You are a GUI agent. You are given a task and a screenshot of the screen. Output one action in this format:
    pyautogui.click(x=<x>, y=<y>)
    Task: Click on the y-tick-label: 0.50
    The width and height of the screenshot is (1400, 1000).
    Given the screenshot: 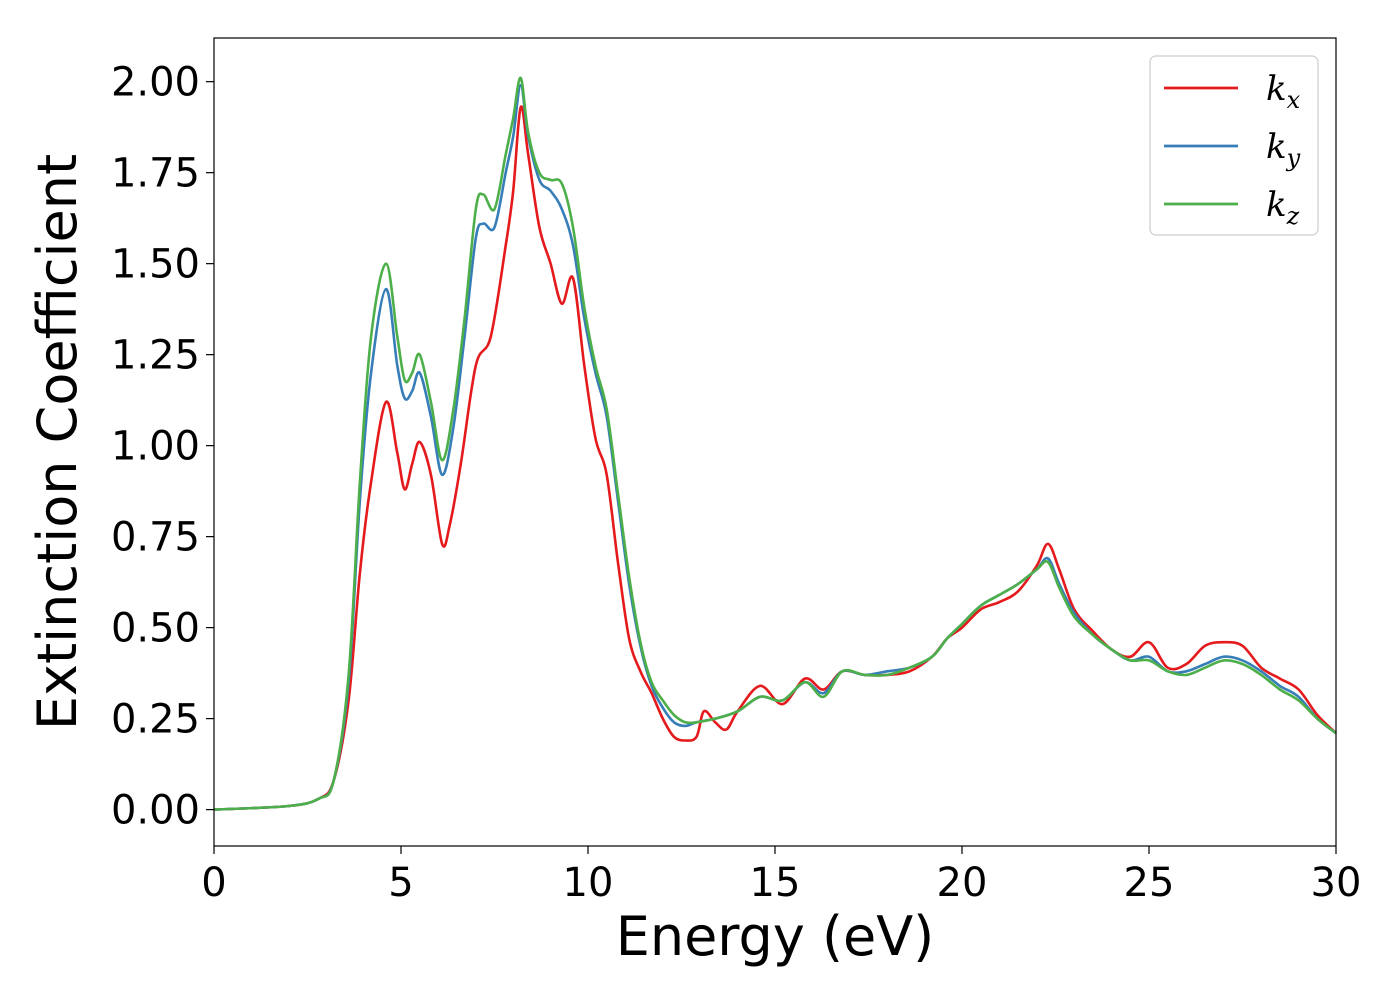 What is the action you would take?
    pyautogui.click(x=155, y=629)
    